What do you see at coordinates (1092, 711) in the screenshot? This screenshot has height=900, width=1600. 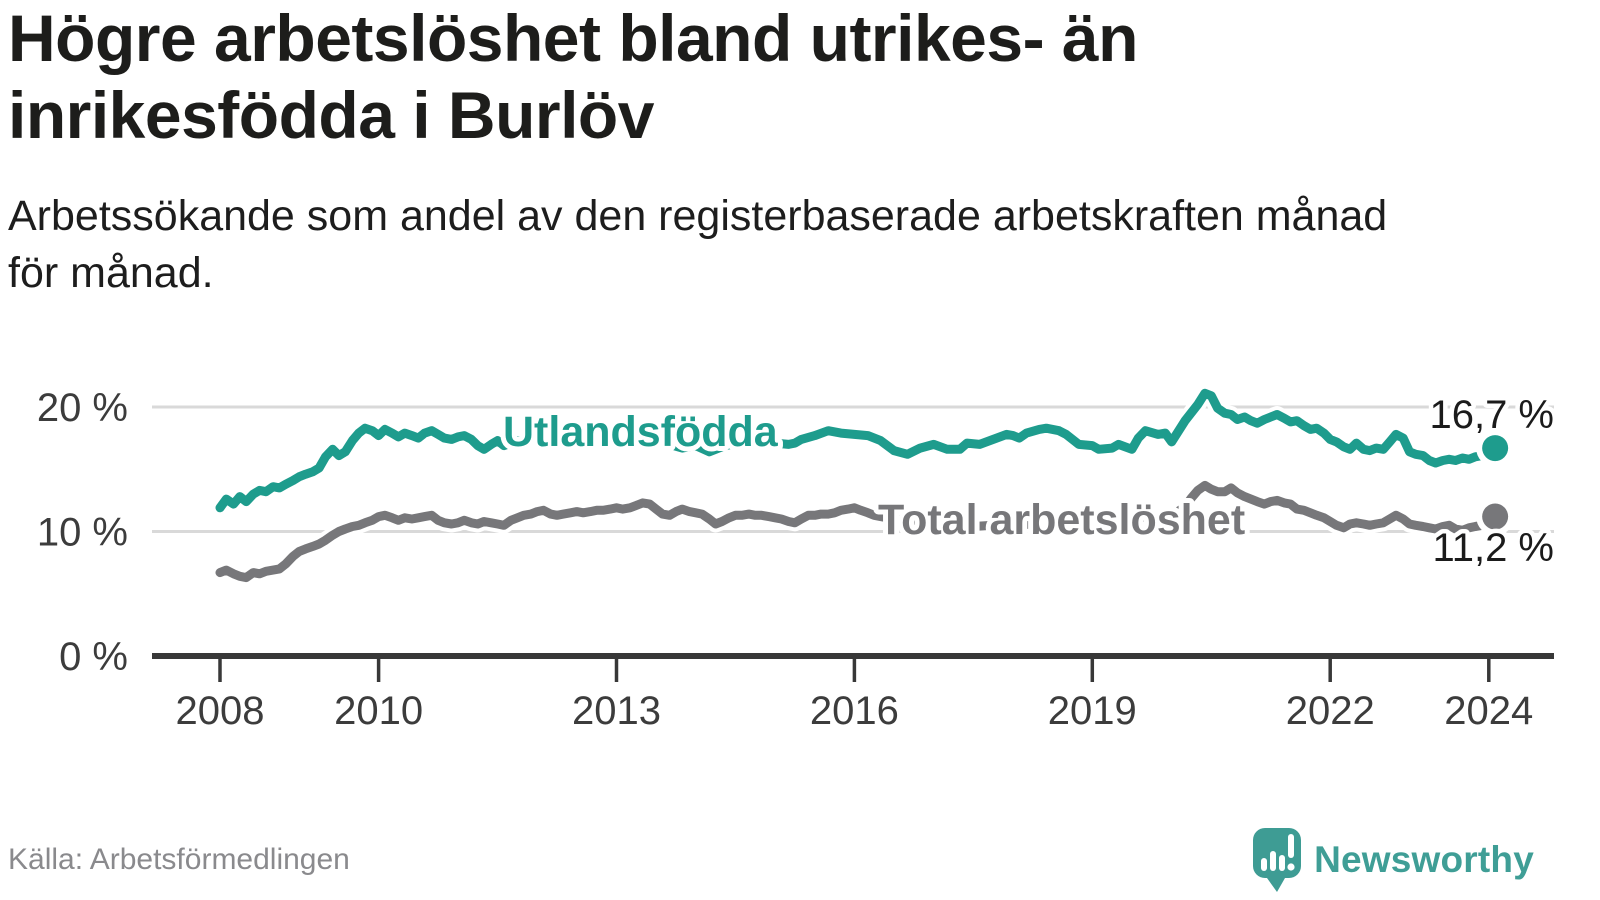 I see `x-axis-tick-label: 2019` at bounding box center [1092, 711].